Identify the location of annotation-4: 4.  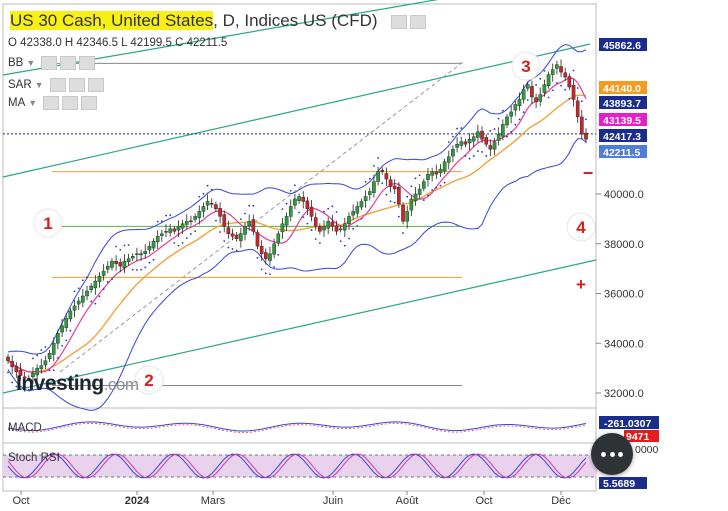
(581, 227).